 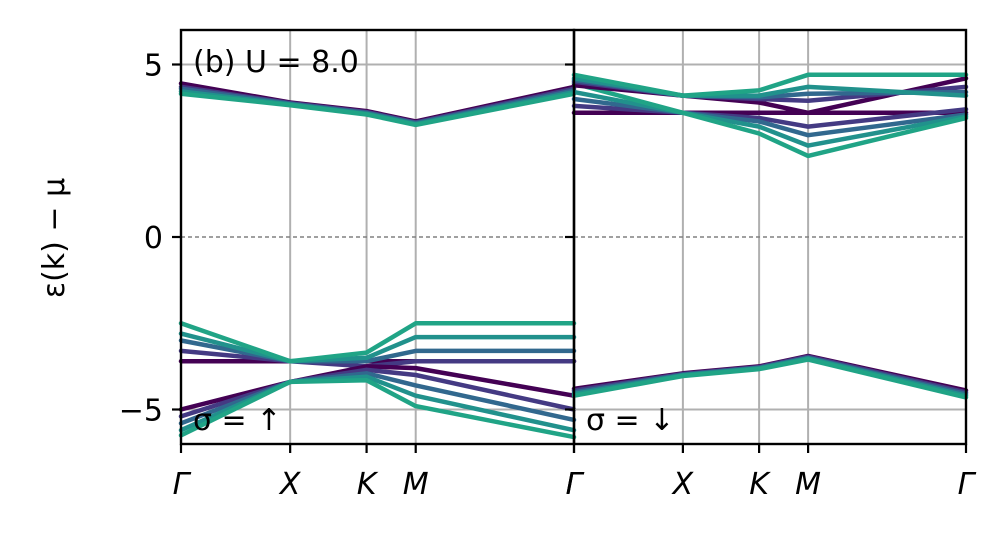 I want to click on y-axis-label: ε(k) − μ, so click(x=54, y=238).